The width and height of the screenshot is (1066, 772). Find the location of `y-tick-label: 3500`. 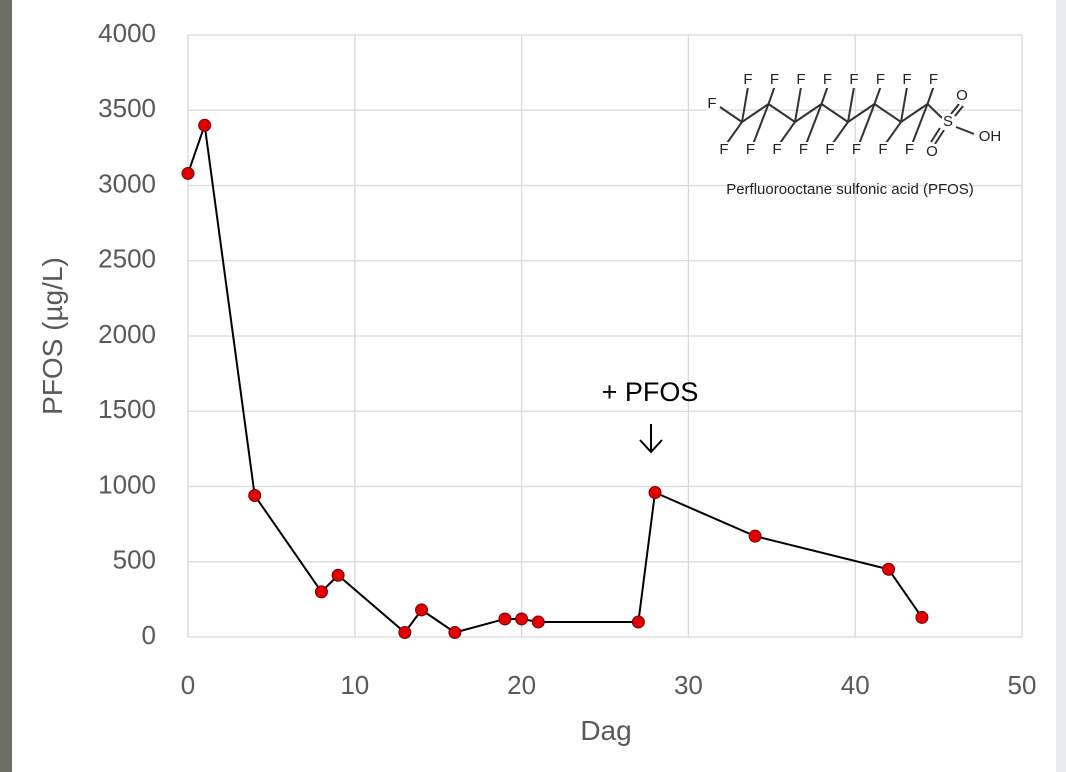

y-tick-label: 3500 is located at coordinates (127, 108).